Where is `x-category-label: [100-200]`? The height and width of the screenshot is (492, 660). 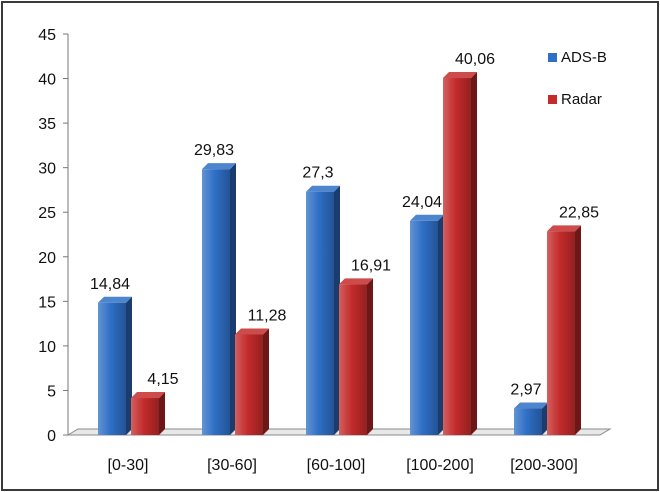
x-category-label: [100-200] is located at coordinates (440, 465).